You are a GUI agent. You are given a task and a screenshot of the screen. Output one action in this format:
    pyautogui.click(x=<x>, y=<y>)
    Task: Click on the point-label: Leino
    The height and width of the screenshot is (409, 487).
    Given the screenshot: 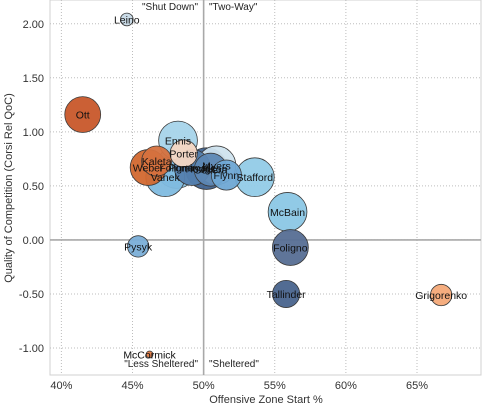 What is the action you would take?
    pyautogui.click(x=127, y=20)
    